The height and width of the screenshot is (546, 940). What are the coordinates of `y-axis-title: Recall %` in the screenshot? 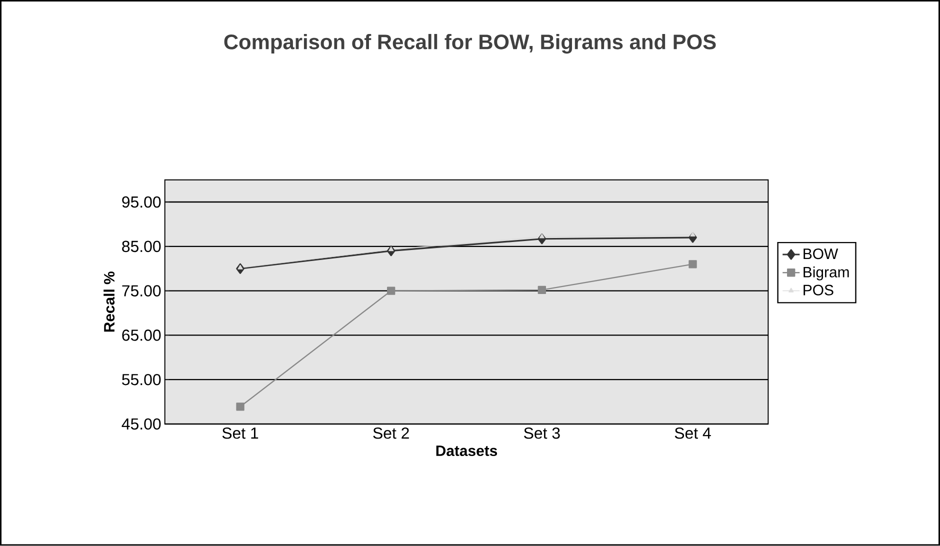 It's located at (109, 302).